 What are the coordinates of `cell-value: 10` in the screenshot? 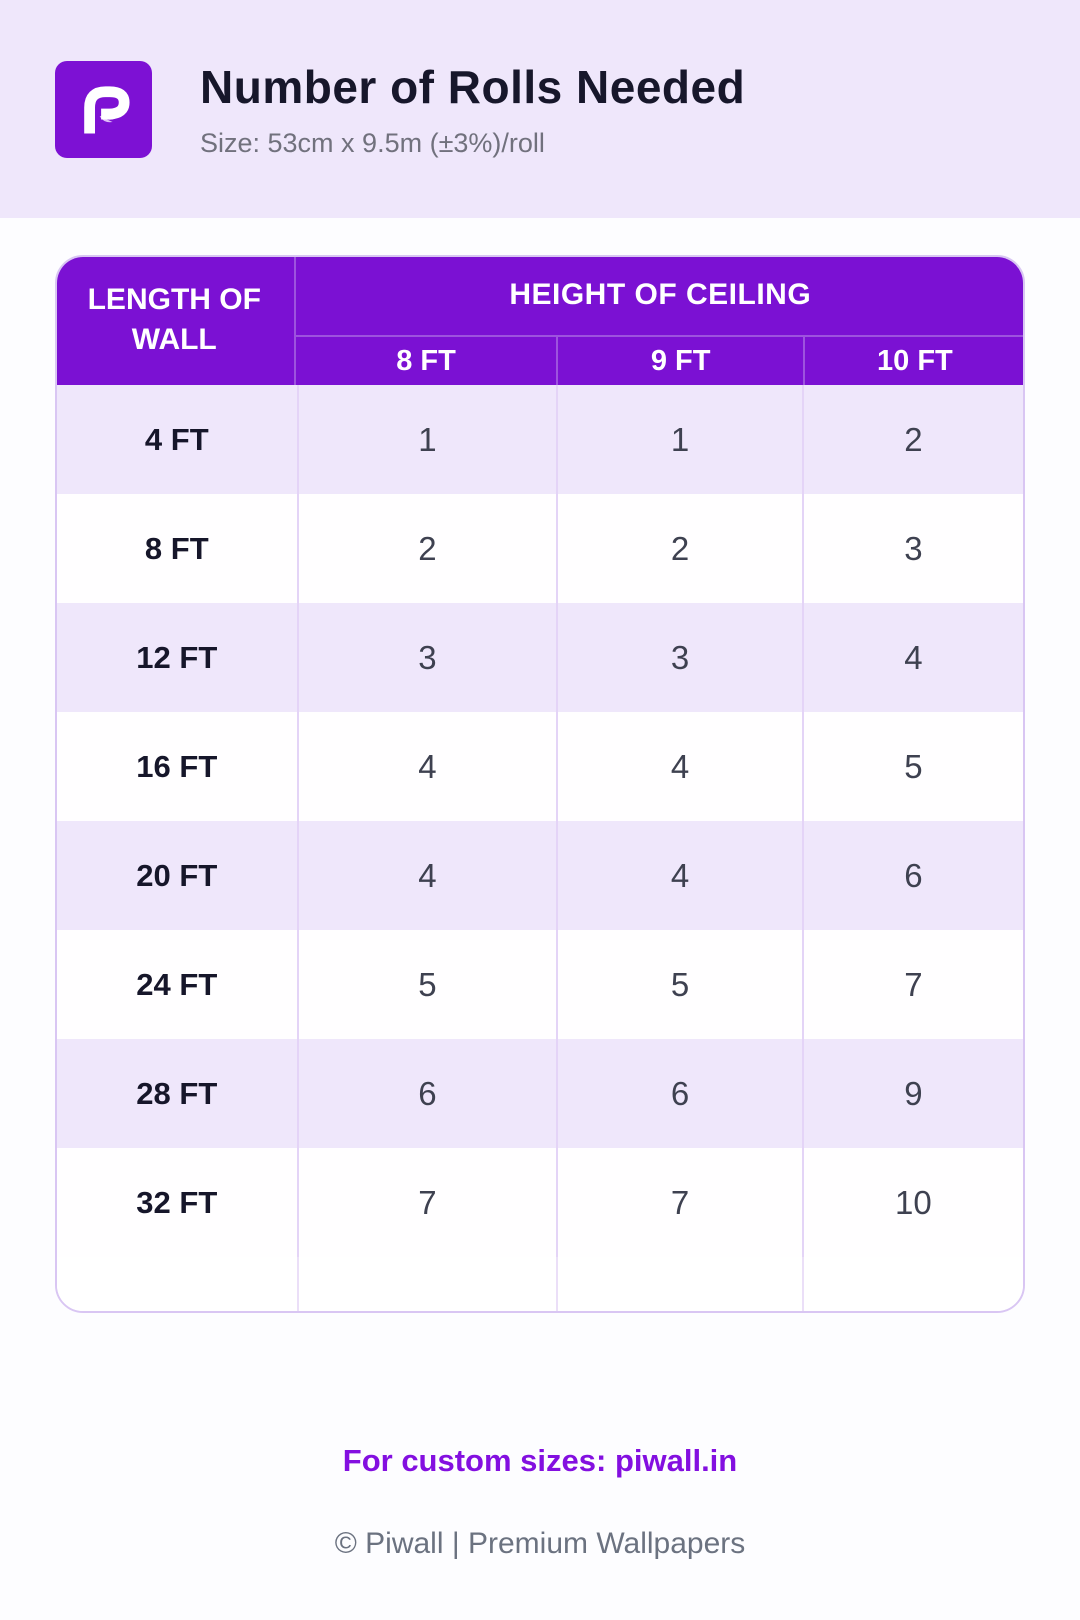 It's located at (912, 1202).